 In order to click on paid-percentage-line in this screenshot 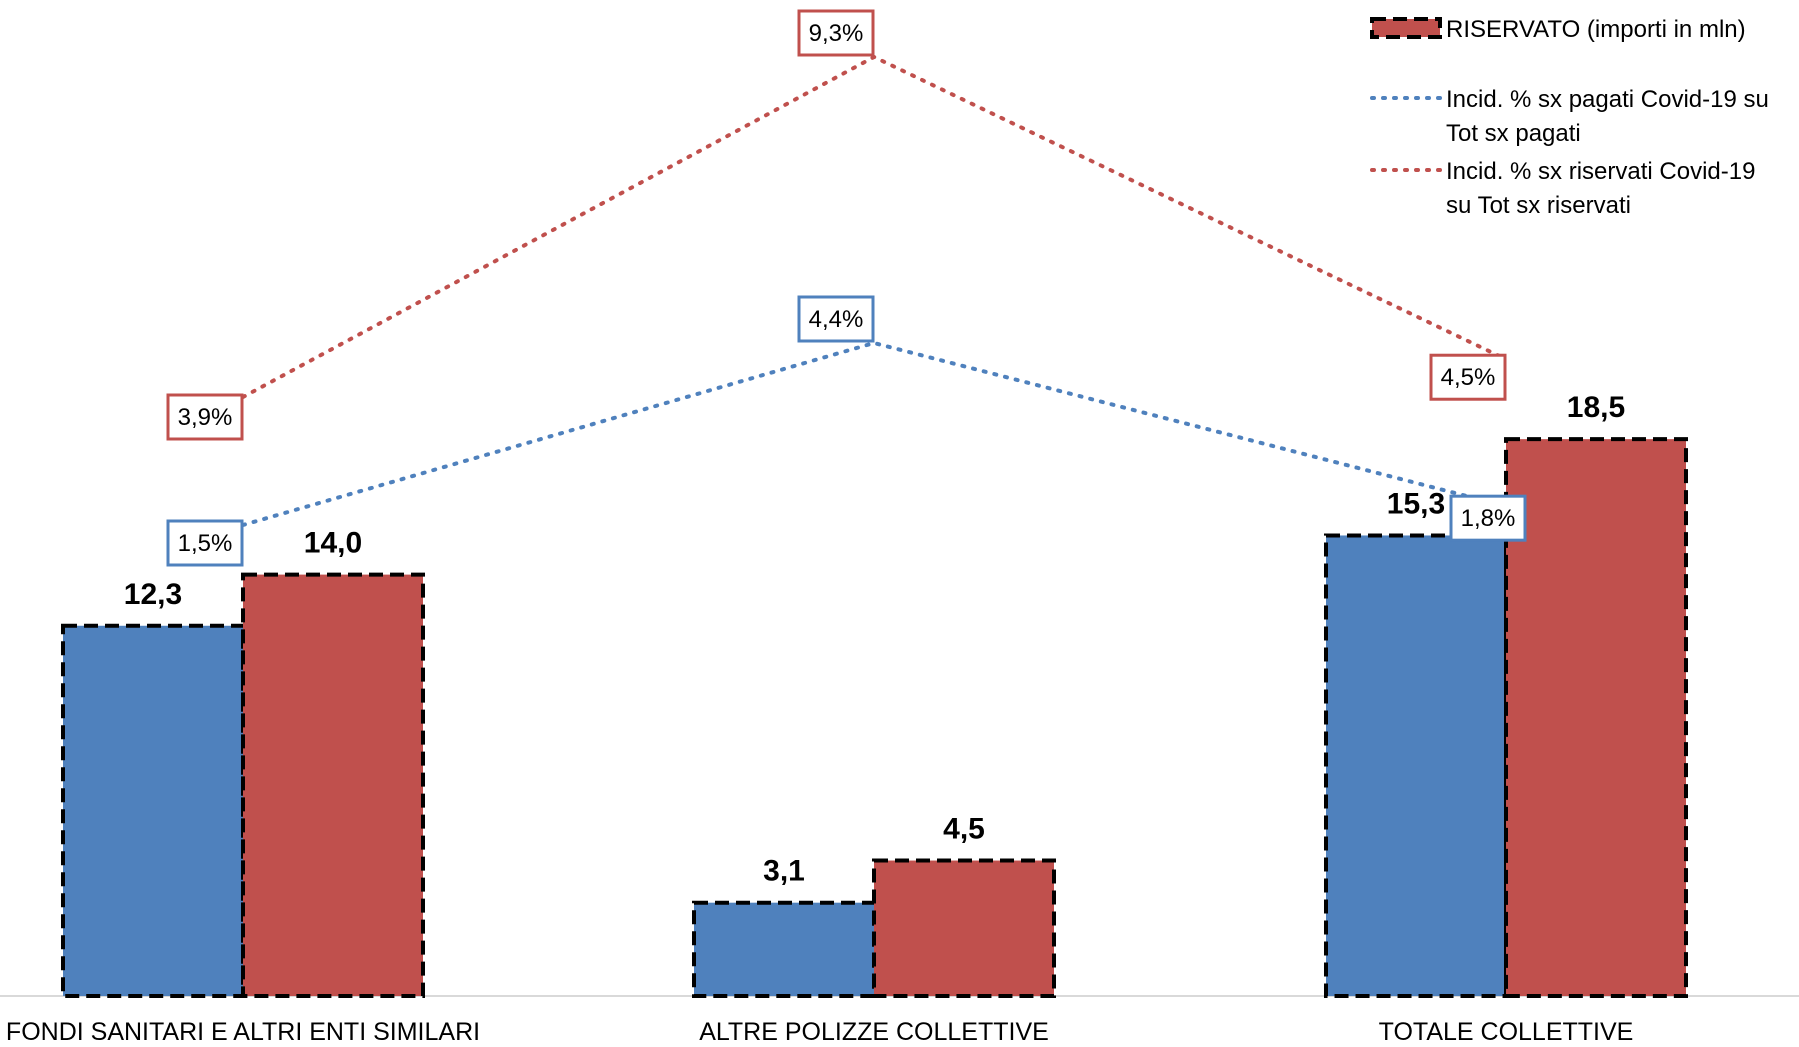, I will do `click(874, 433)`.